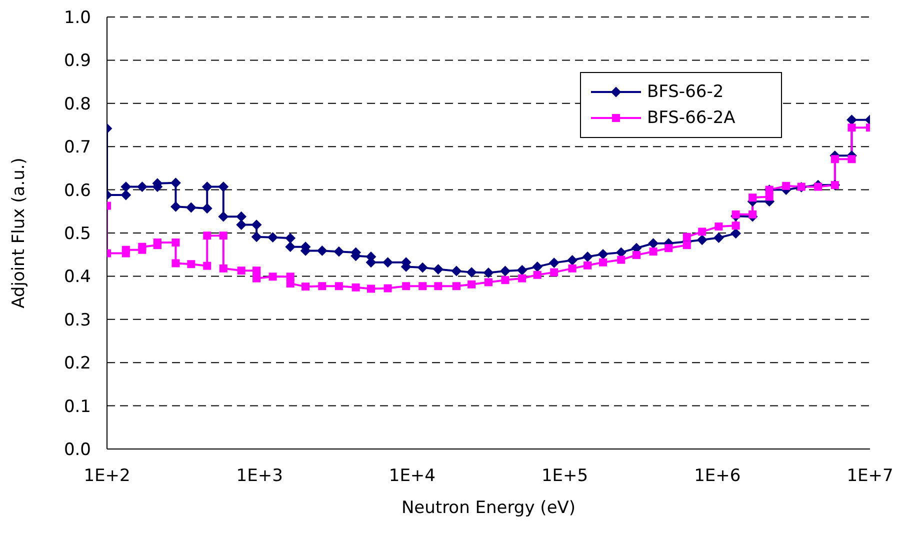 The image size is (906, 541). I want to click on legend-label: BFS-66-2, so click(685, 92).